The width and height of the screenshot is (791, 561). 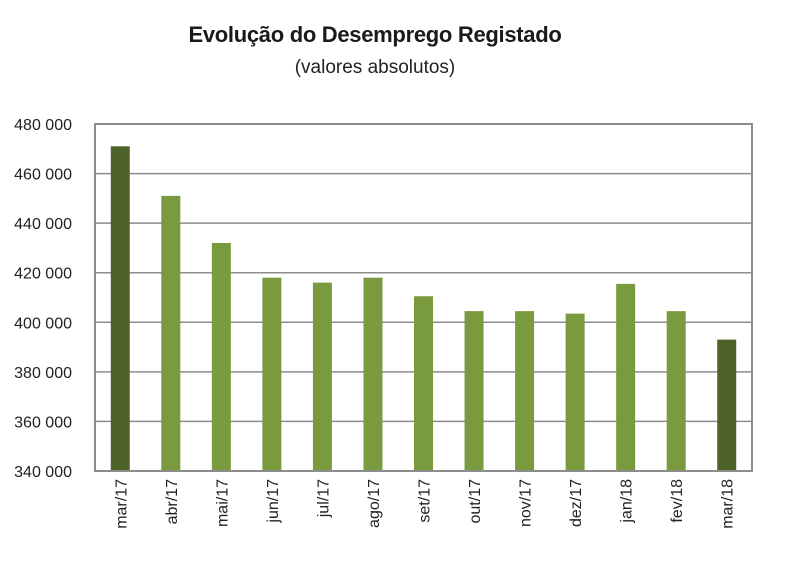 I want to click on y-tick-label: 400 000, so click(x=43, y=323).